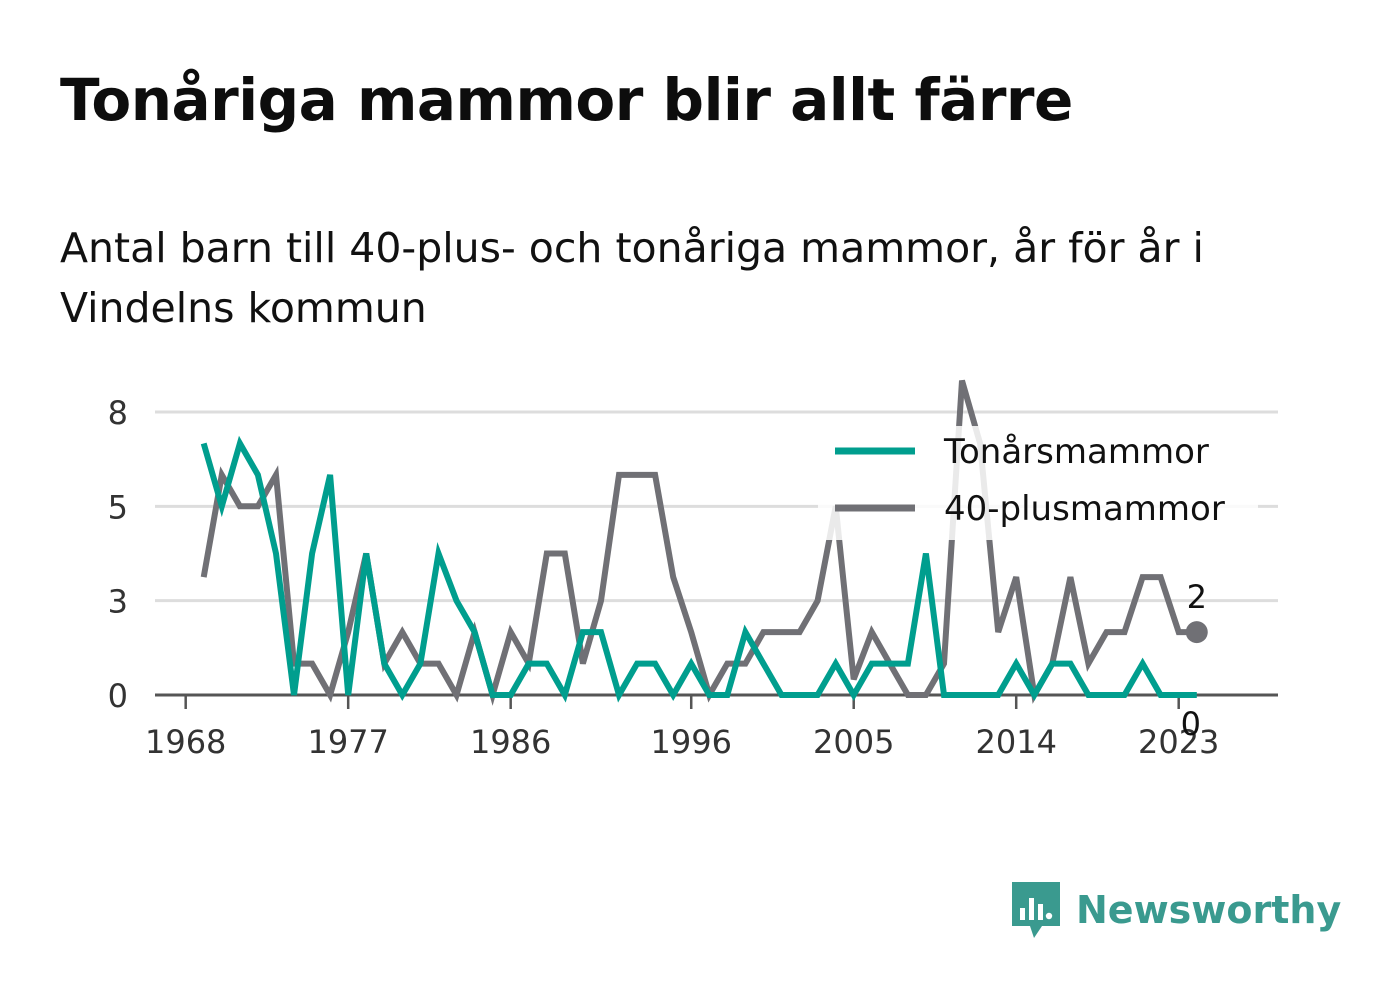 This screenshot has height=999, width=1382. What do you see at coordinates (1197, 597) in the screenshot?
I see `end-label-40-plusmammor: 2` at bounding box center [1197, 597].